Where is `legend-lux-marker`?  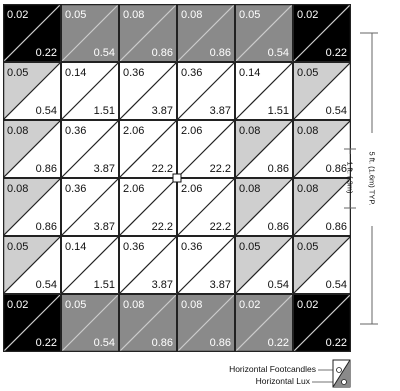 legend-lux-marker is located at coordinates (344, 382).